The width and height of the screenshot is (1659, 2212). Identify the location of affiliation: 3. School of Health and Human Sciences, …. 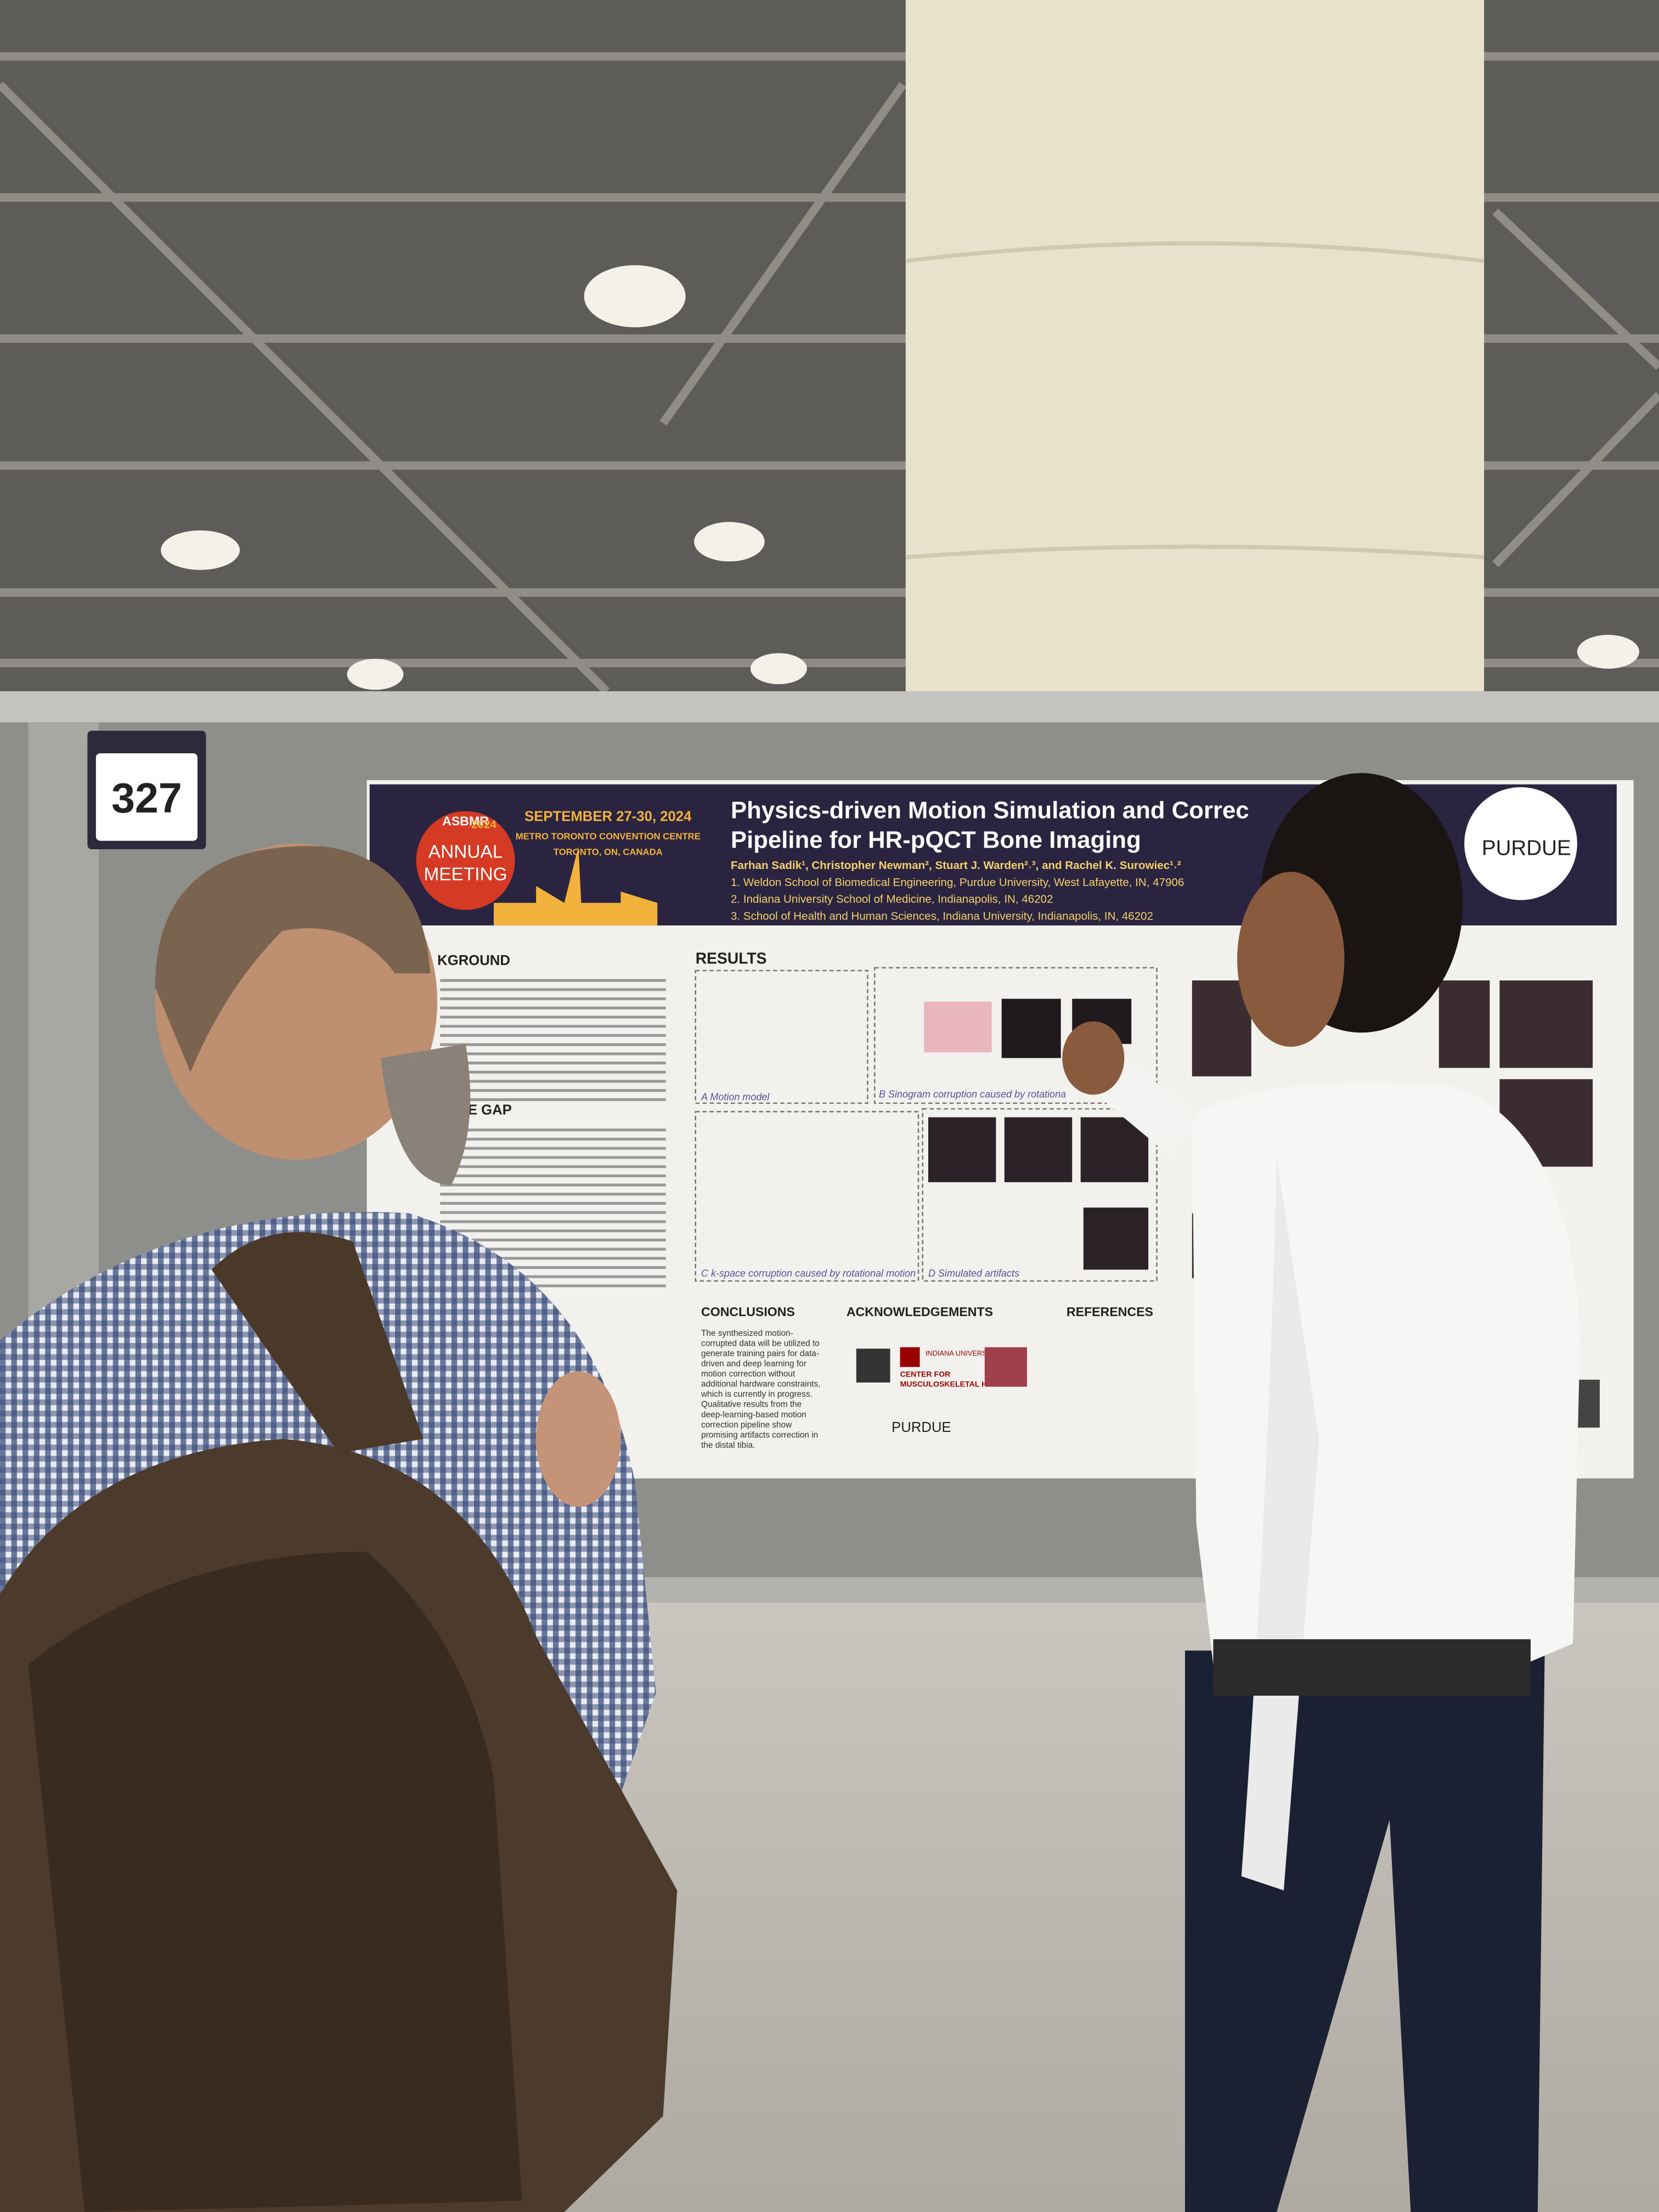
(942, 916).